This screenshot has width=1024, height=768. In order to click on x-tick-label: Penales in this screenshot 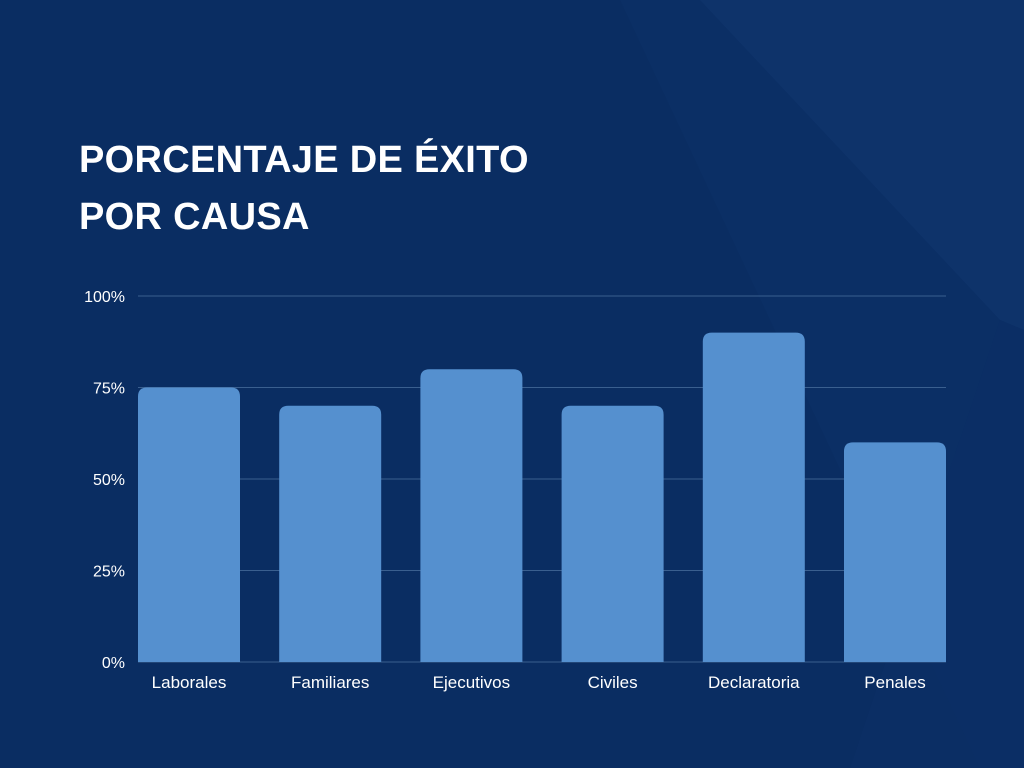, I will do `click(894, 682)`.